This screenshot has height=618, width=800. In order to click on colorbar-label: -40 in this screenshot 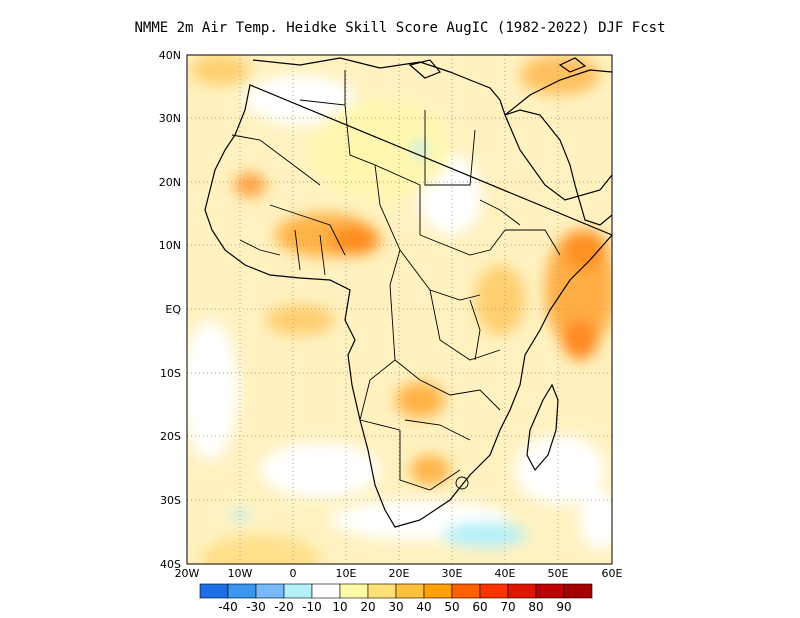, I will do `click(228, 607)`.